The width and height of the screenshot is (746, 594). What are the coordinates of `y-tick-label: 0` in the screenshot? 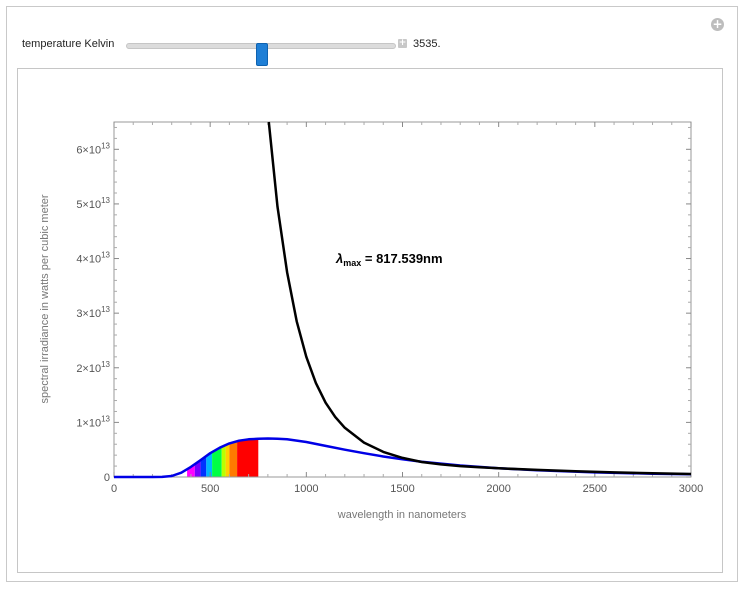 It's located at (107, 478).